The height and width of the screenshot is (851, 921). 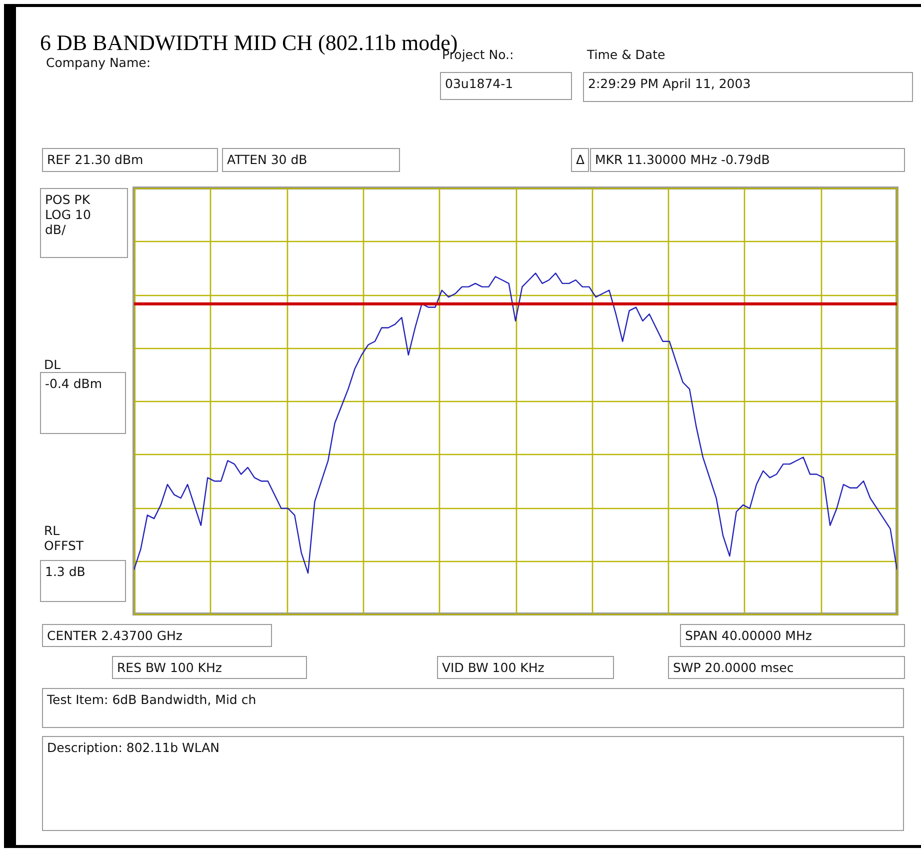 What do you see at coordinates (83, 581) in the screenshot?
I see `text: 1.3 dB` at bounding box center [83, 581].